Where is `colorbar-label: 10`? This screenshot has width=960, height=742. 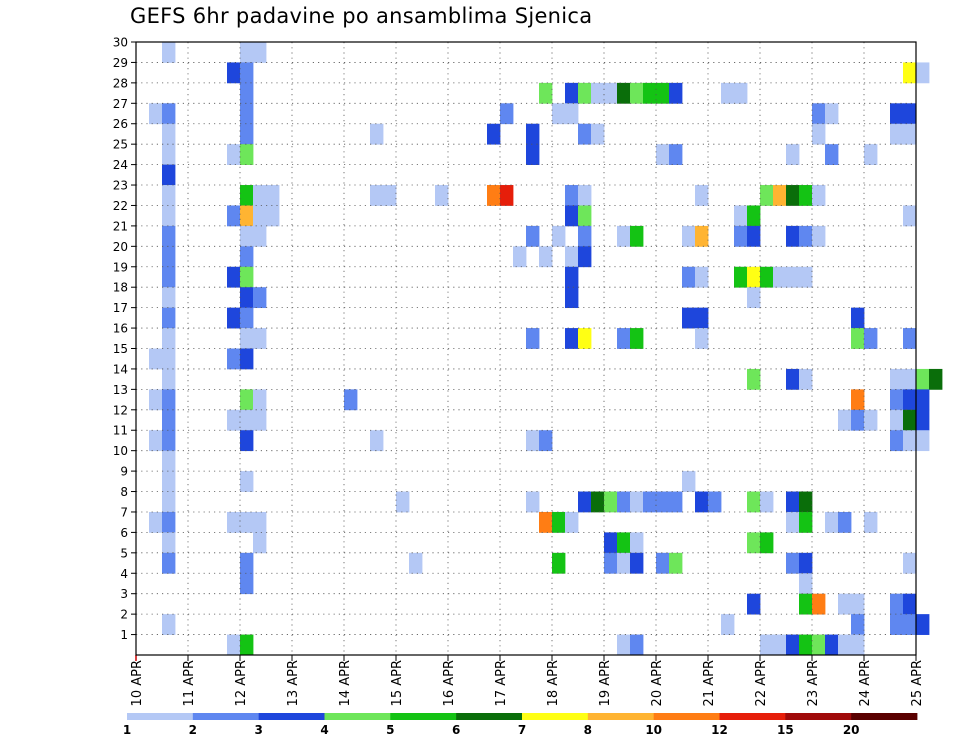
colorbar-label: 10 is located at coordinates (653, 730).